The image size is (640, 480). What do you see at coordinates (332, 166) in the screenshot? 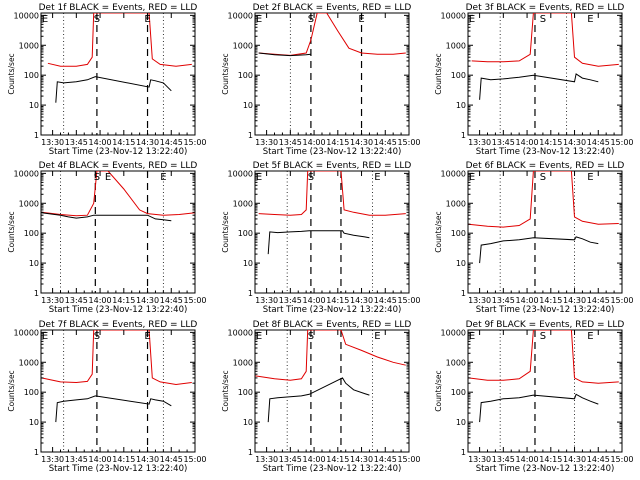
I see `panel-title: Det 5f BLACK = Events, RED = LLD` at bounding box center [332, 166].